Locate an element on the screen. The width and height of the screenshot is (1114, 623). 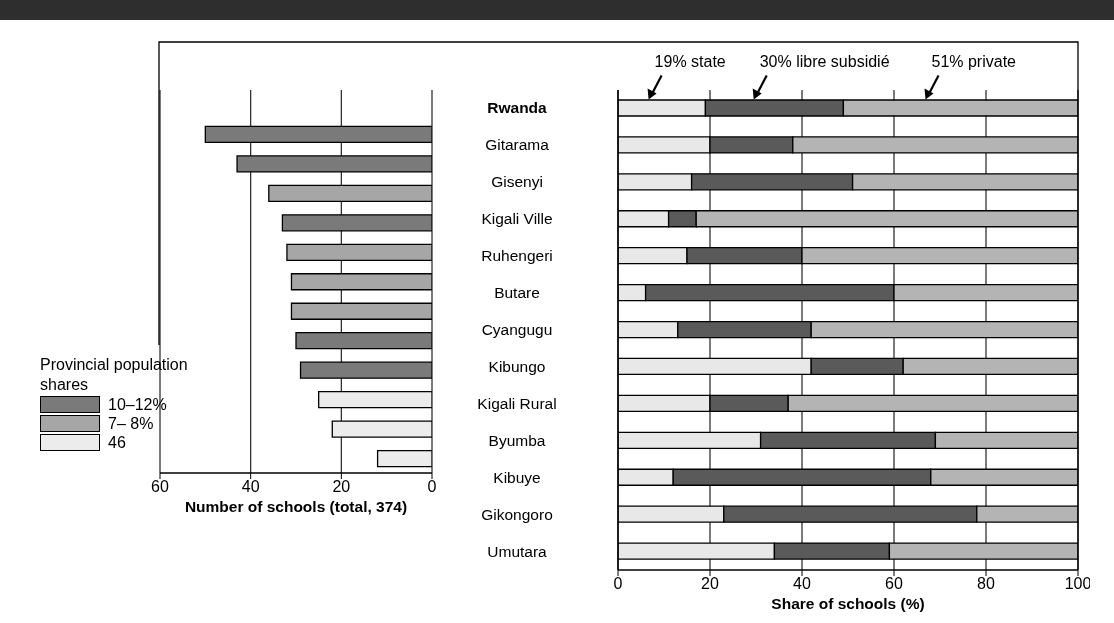
legend-label: 10–12% is located at coordinates (137, 404).